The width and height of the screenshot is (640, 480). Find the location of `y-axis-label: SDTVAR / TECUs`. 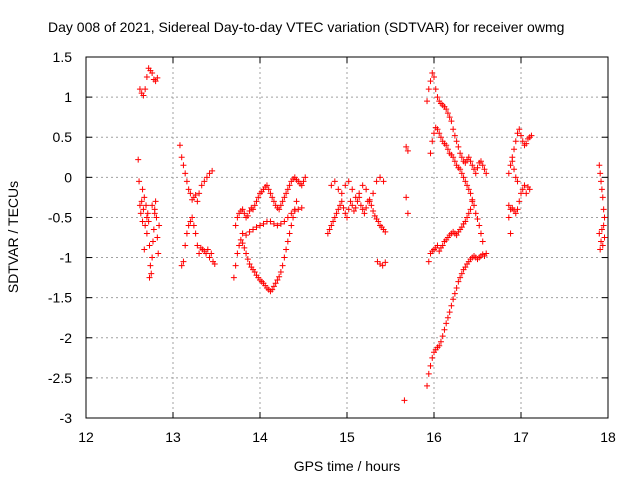

y-axis-label: SDTVAR / TECUs is located at coordinates (13, 237).